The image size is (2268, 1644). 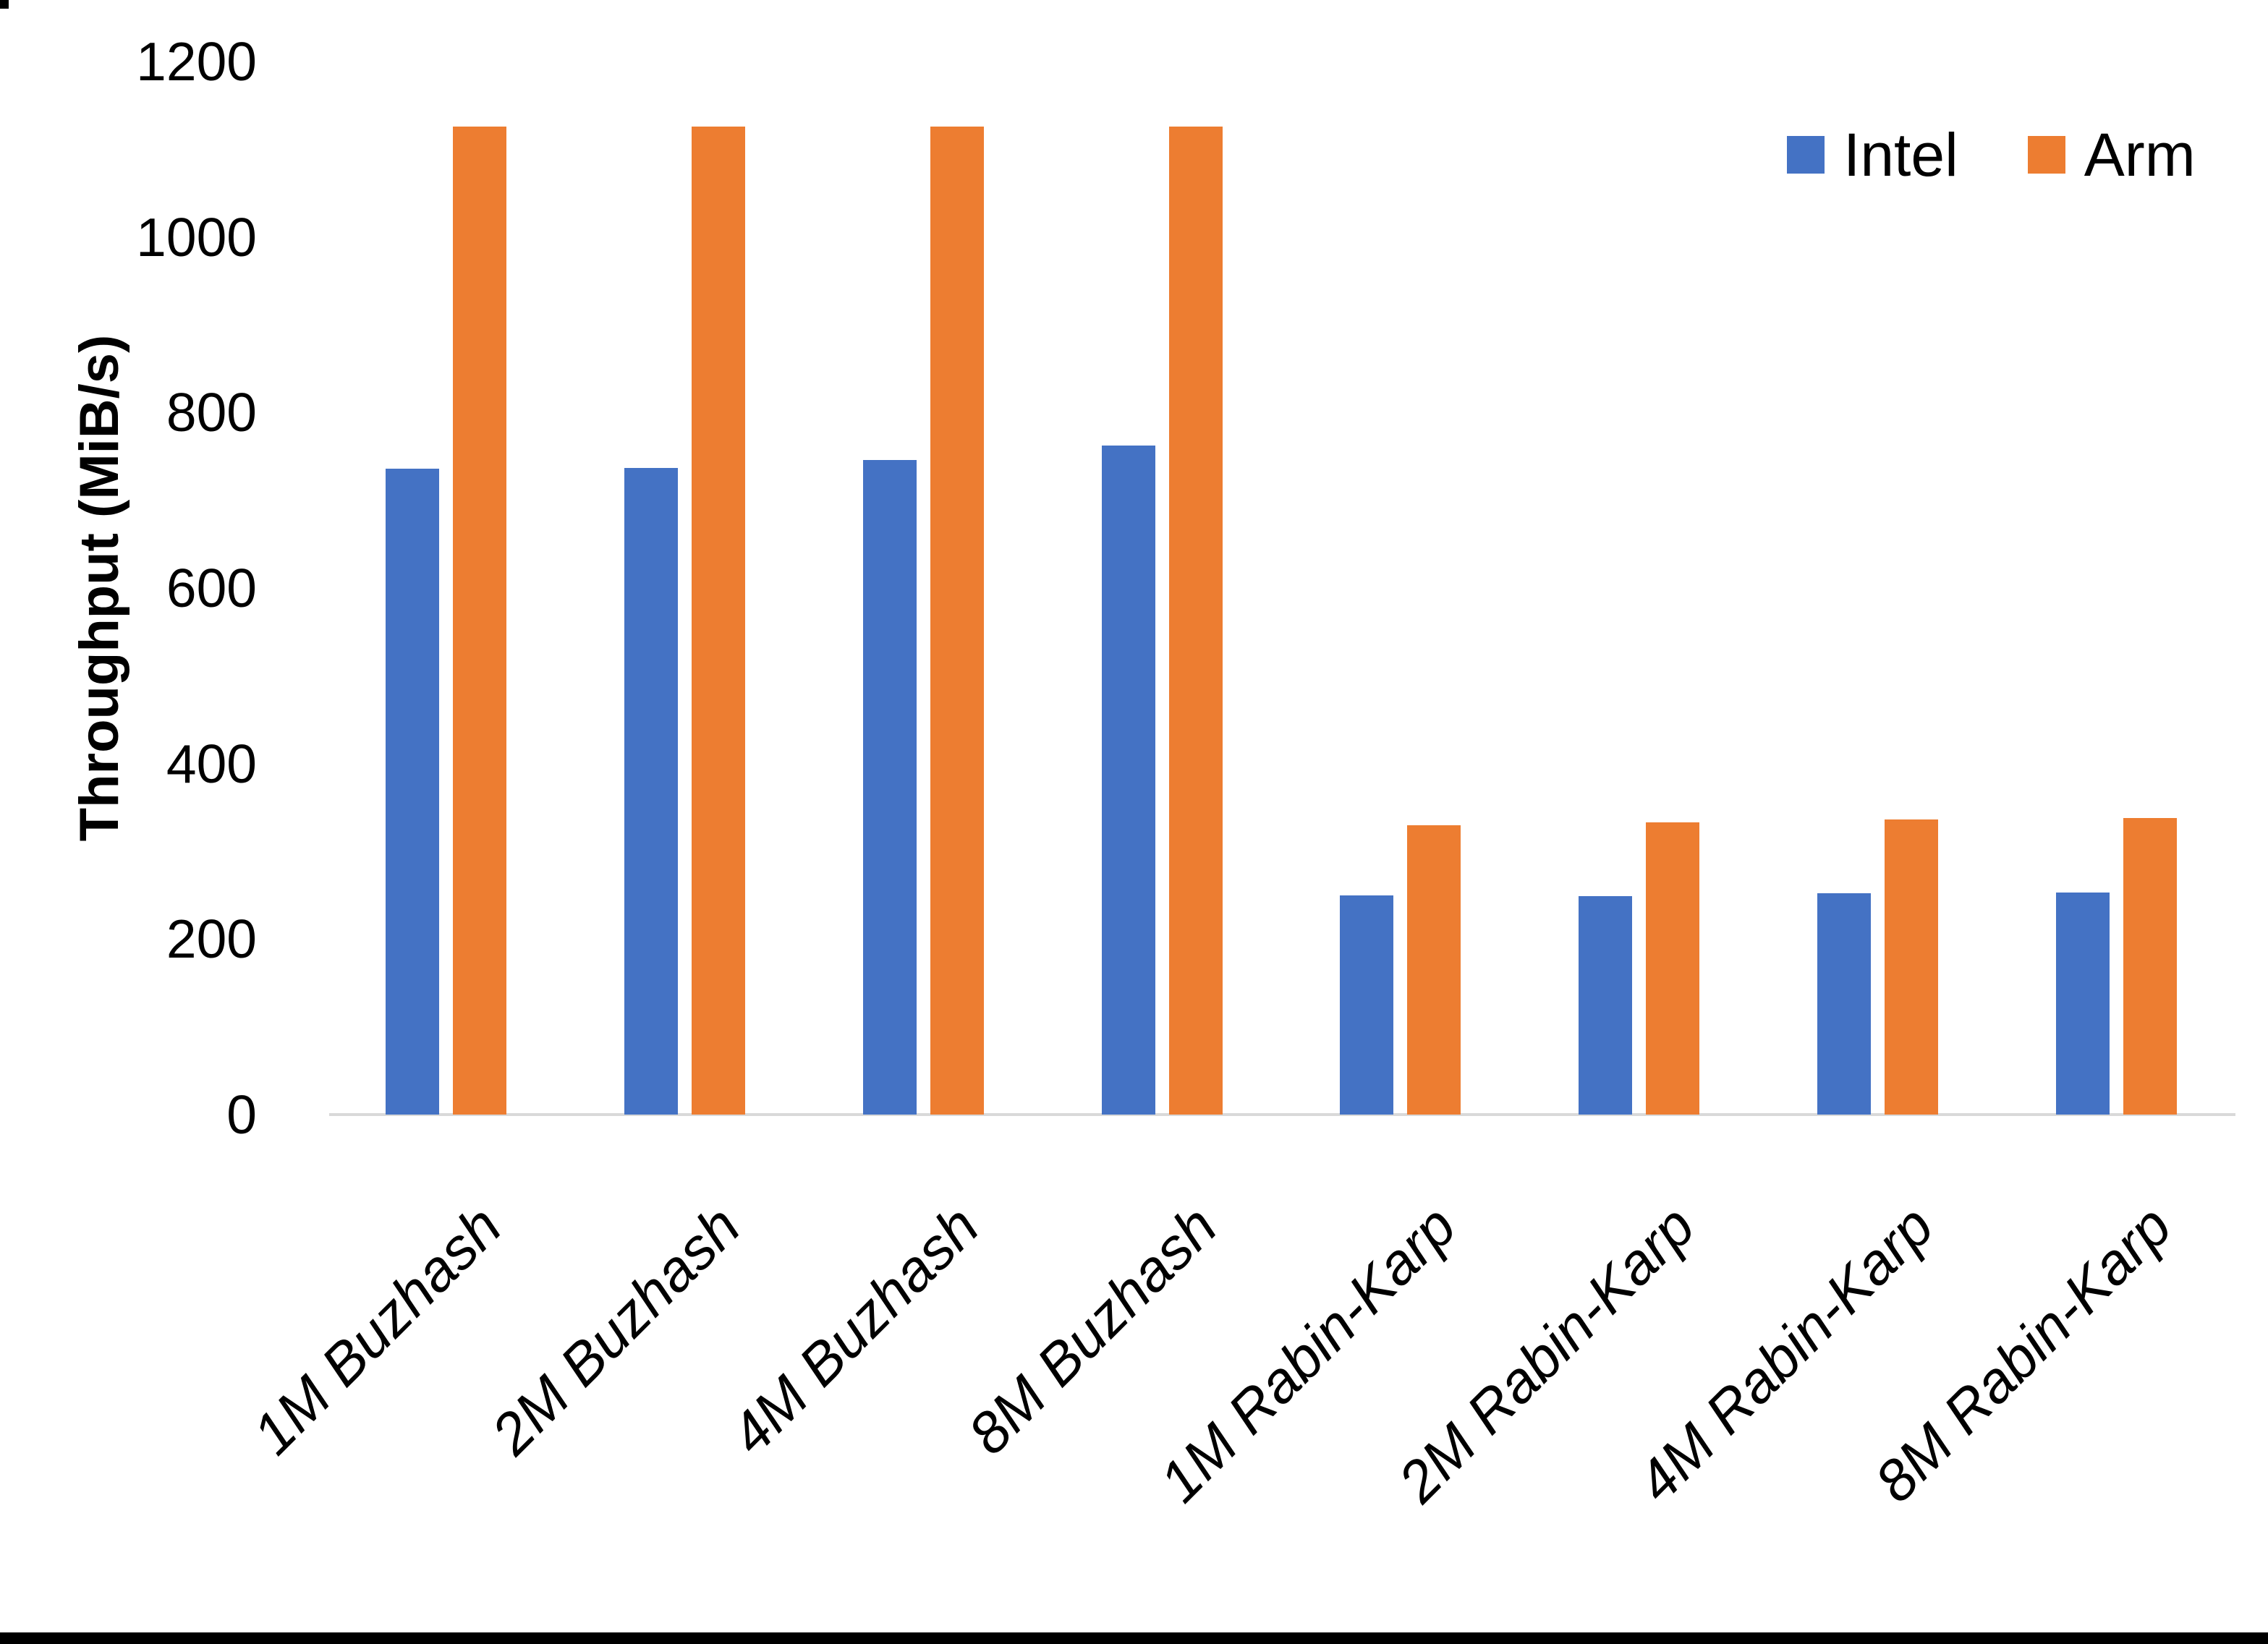 What do you see at coordinates (1434, 970) in the screenshot?
I see `bar-arm-1m-rabin-karp` at bounding box center [1434, 970].